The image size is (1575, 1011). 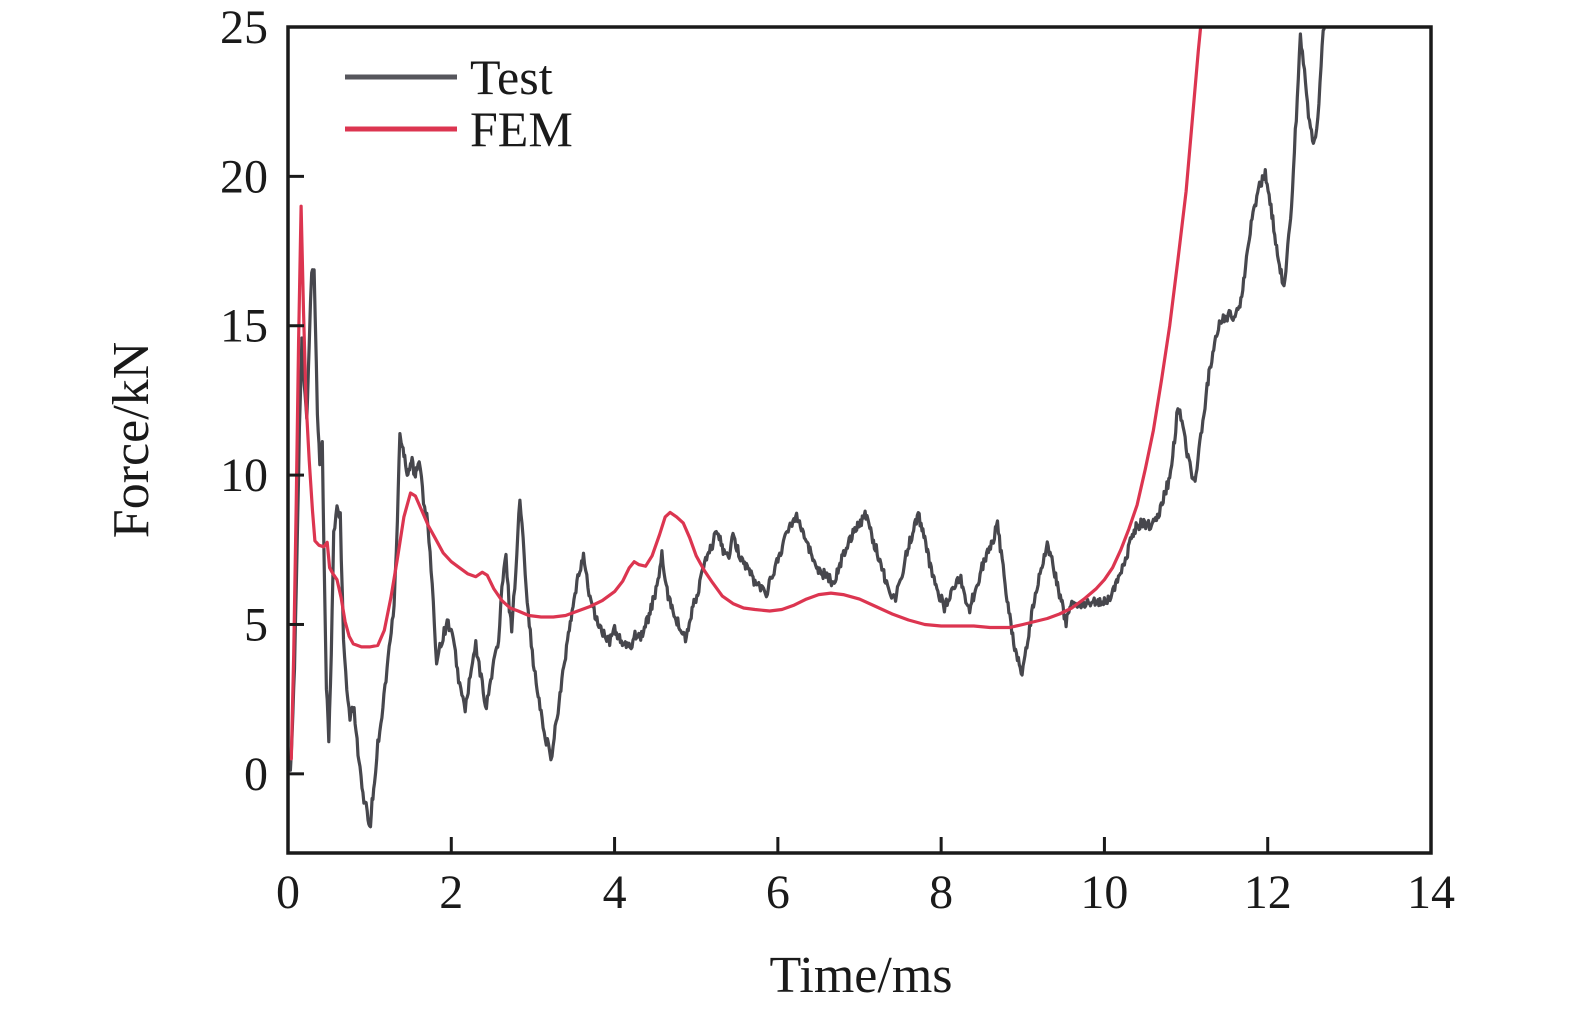 I want to click on x-tick-label: 14, so click(x=1431, y=892).